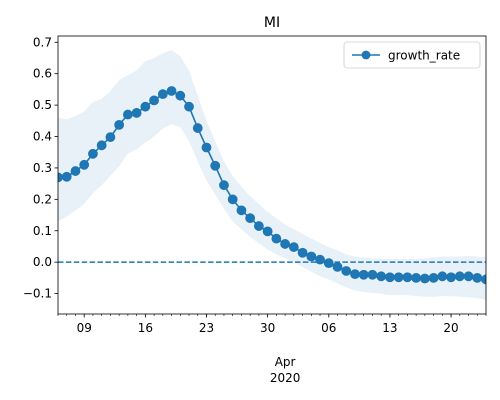 This screenshot has height=400, width=500. I want to click on x-tick-label: 23, so click(206, 328).